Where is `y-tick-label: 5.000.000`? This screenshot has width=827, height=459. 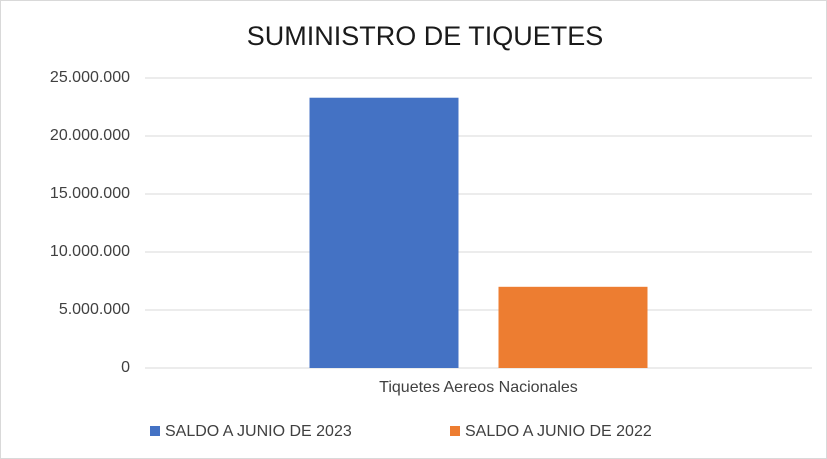 y-tick-label: 5.000.000 is located at coordinates (94, 309).